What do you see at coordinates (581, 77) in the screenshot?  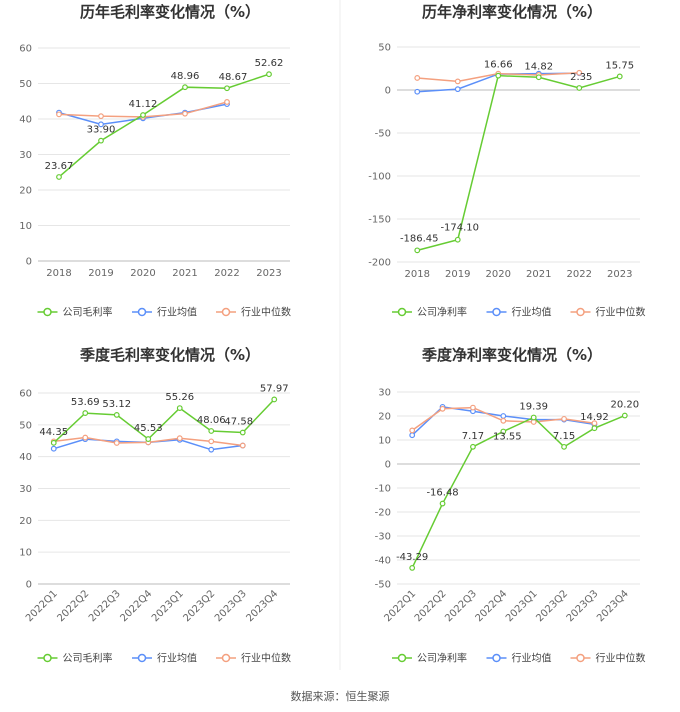 I see `data-label: 2.35` at bounding box center [581, 77].